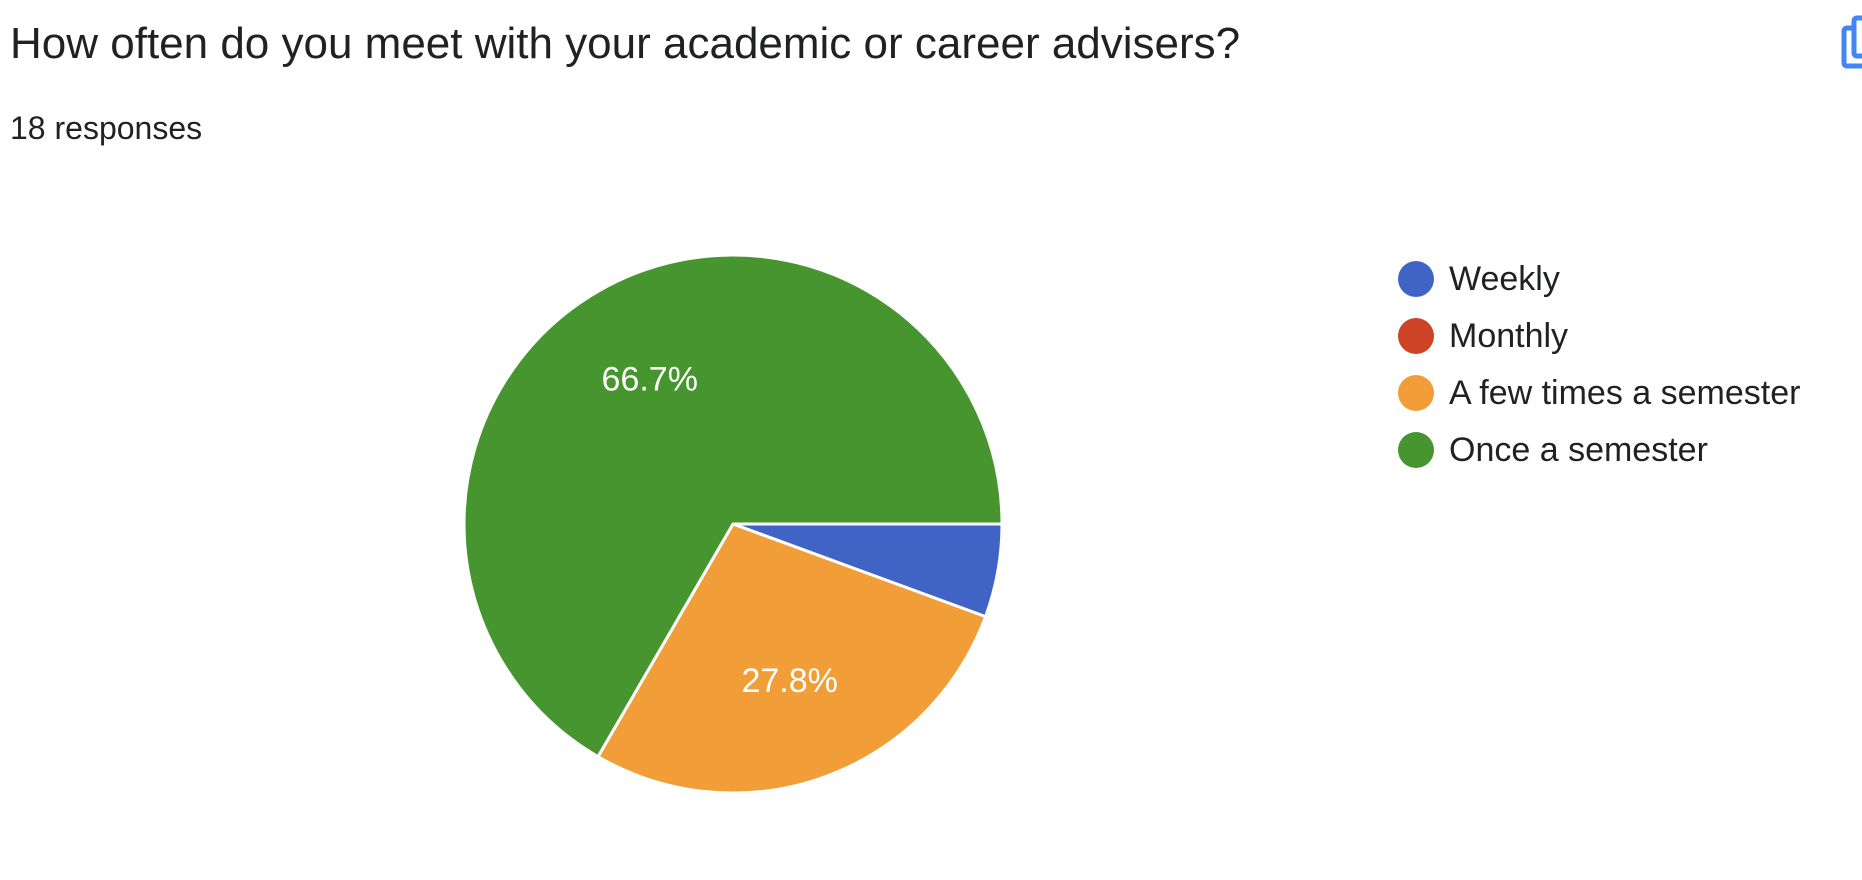 This screenshot has height=880, width=1862. I want to click on slice-label-a-few-times-a-semester: 27.8%, so click(789, 681).